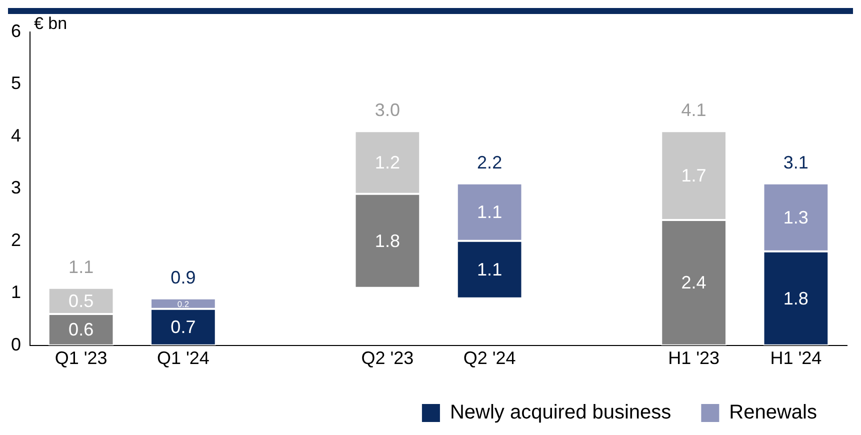 The height and width of the screenshot is (435, 861). What do you see at coordinates (51, 24) in the screenshot?
I see `y-axis-title: € bn` at bounding box center [51, 24].